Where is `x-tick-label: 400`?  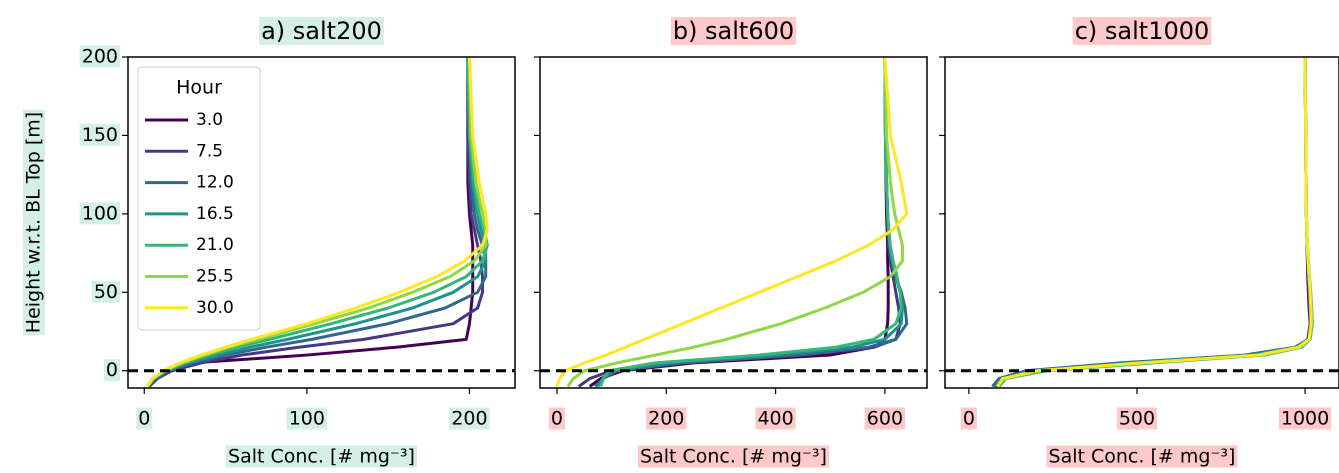
x-tick-label: 400 is located at coordinates (775, 419).